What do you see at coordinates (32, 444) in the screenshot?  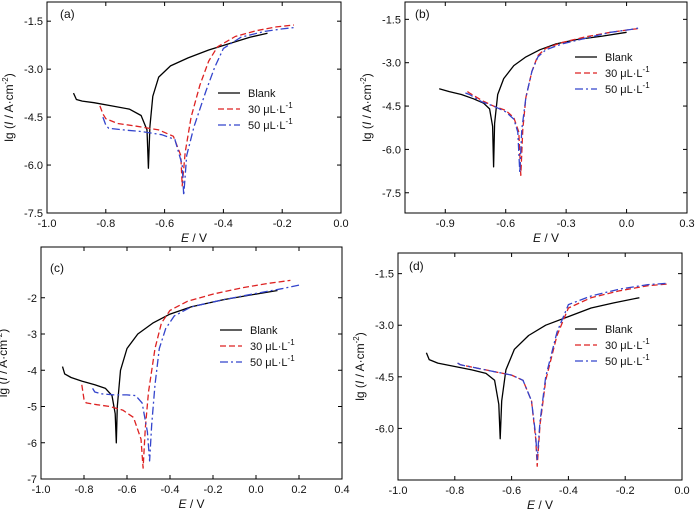 I see `y-tick-label: -6` at bounding box center [32, 444].